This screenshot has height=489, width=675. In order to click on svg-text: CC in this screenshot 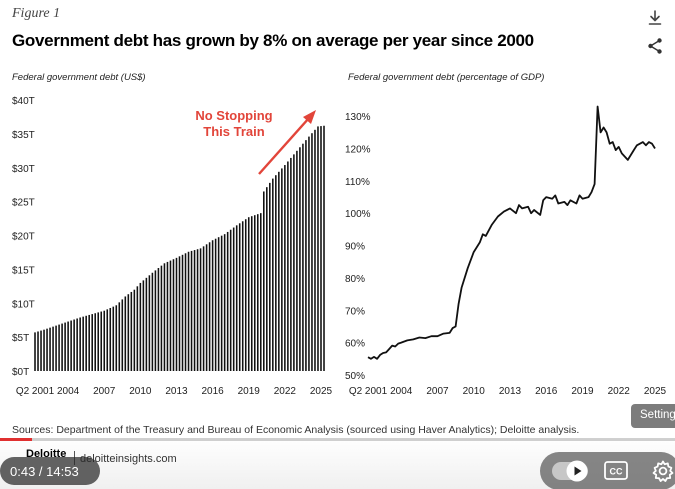, I will do `click(616, 472)`.